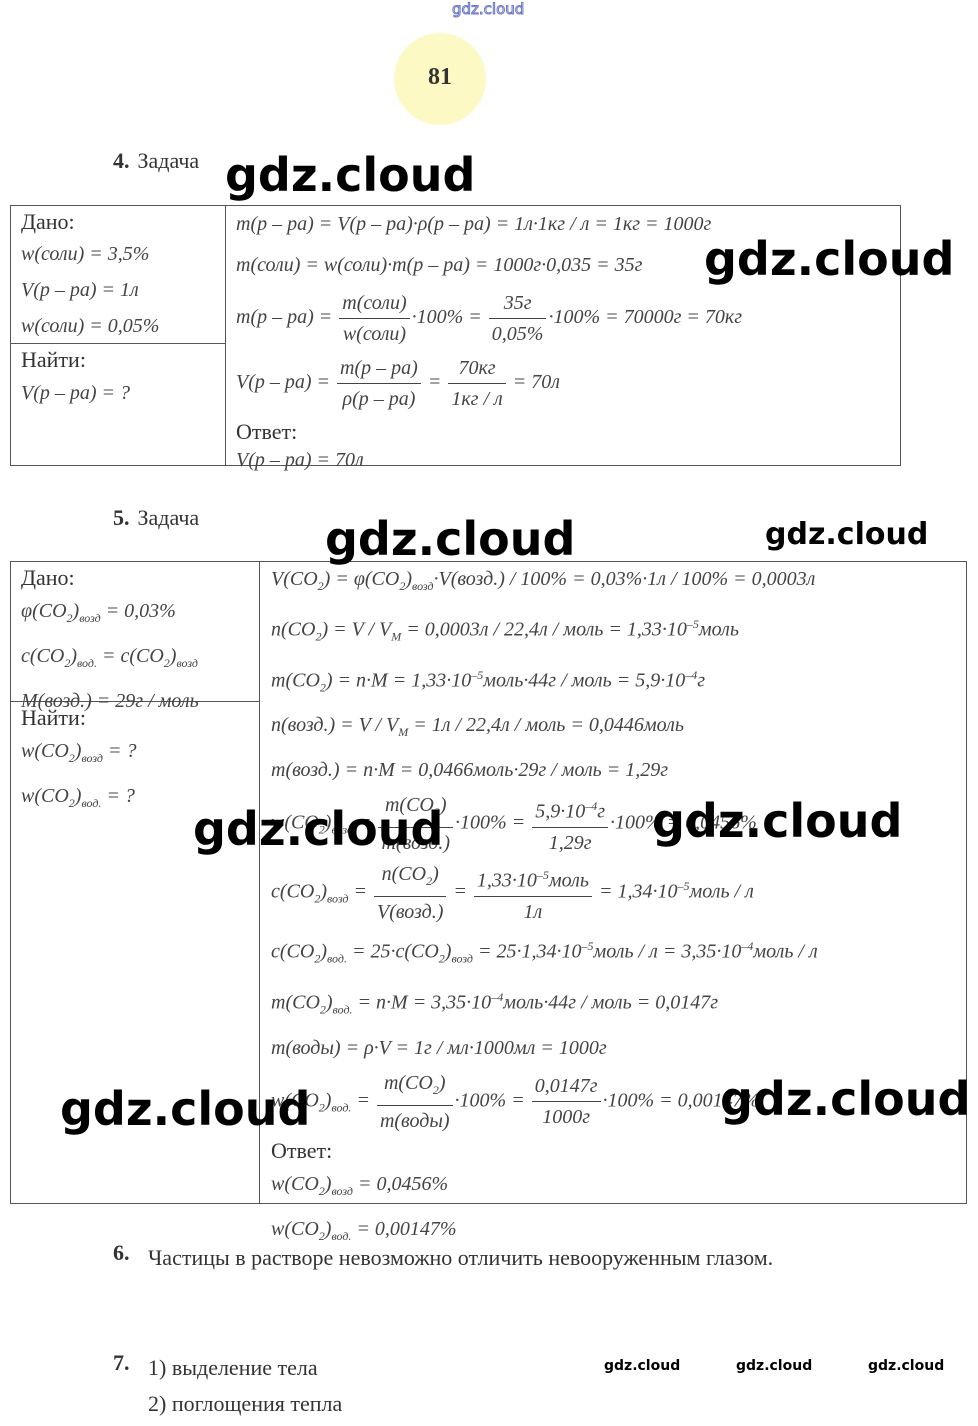 The width and height of the screenshot is (978, 1426). Describe the element at coordinates (295, 1002) in the screenshot. I see `text: m(CO` at that location.